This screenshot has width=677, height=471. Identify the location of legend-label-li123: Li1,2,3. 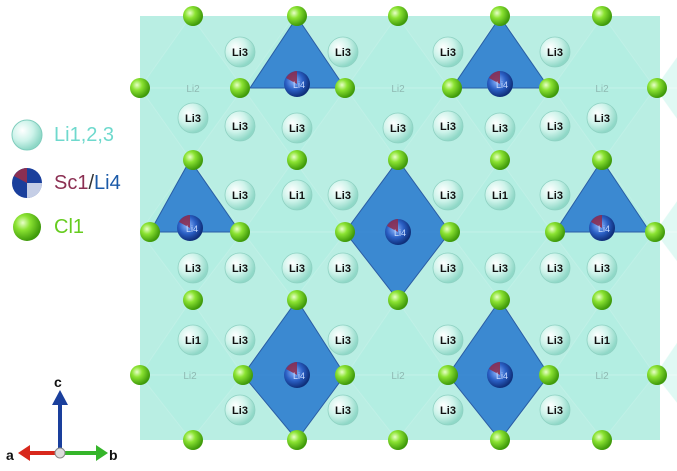
(84, 134).